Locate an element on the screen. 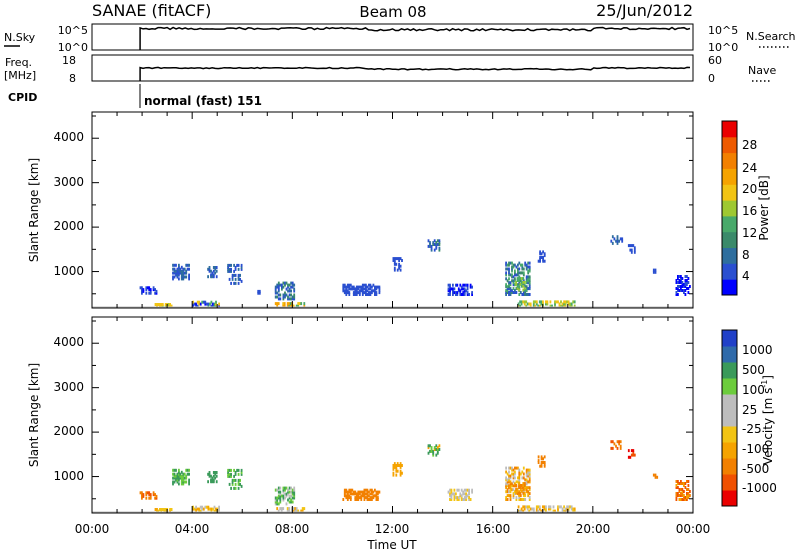 The image size is (800, 558). nsky-trace is located at coordinates (415, 38).